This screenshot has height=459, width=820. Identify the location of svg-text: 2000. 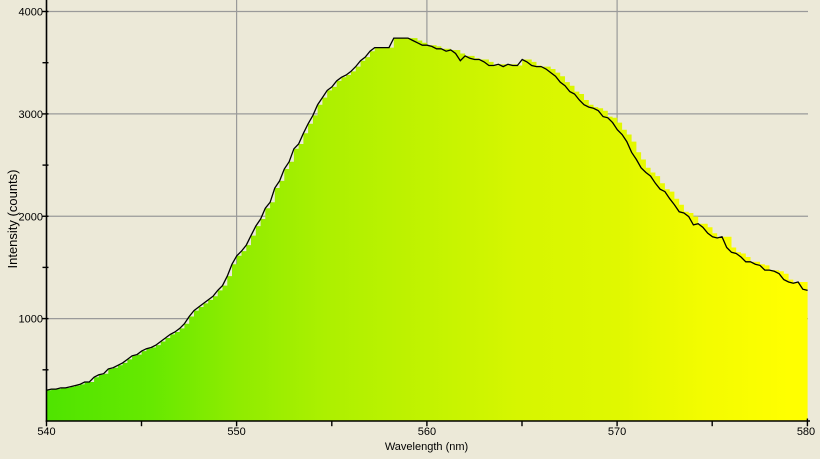
(31, 217).